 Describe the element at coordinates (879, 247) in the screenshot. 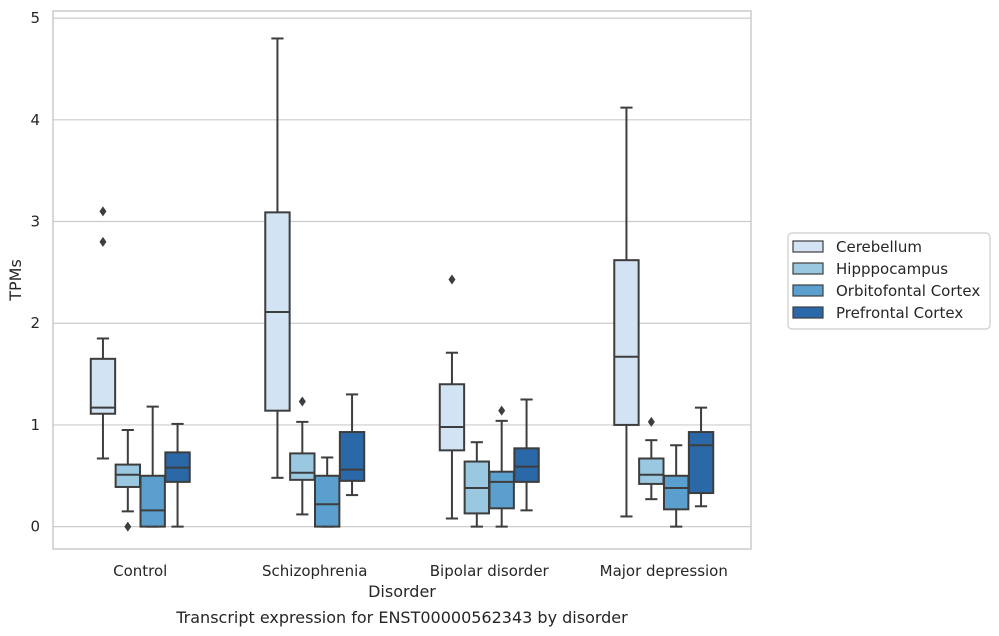

I see `legend-label: Cerebellum` at that location.